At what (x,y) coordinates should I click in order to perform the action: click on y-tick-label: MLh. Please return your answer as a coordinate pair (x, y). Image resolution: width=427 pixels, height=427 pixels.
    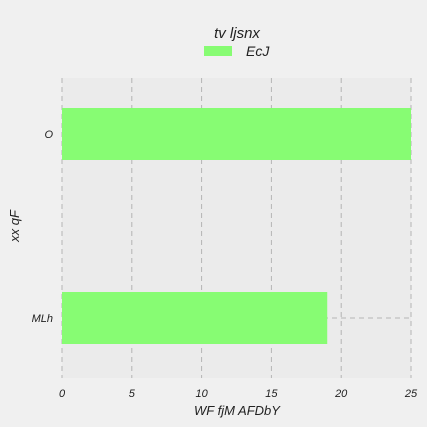
    Looking at the image, I should click on (42, 319).